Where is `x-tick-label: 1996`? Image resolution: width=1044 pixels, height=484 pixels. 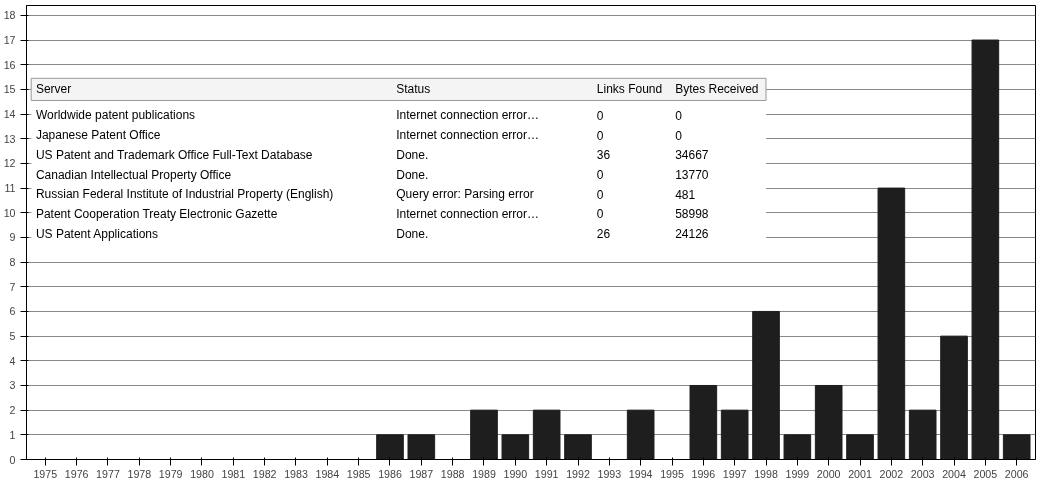 x-tick-label: 1996 is located at coordinates (703, 473).